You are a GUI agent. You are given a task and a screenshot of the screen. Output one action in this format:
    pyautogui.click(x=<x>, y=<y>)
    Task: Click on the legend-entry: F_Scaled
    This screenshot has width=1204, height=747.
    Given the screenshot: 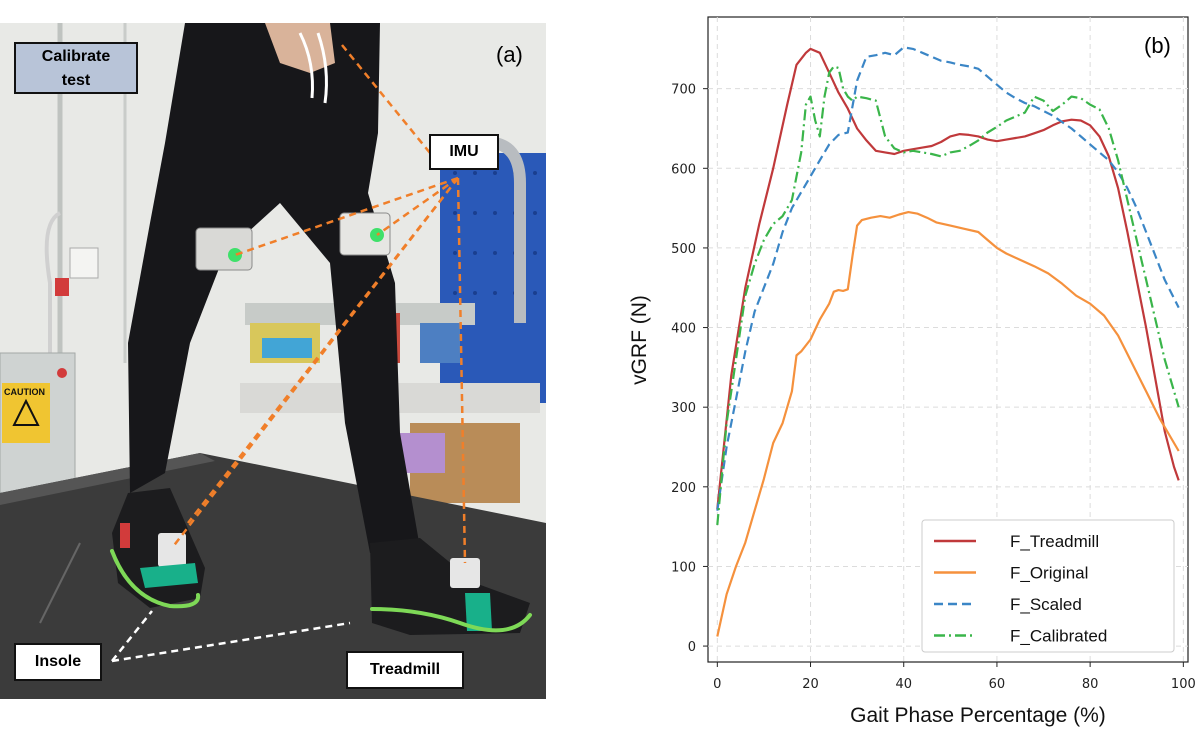 What is the action you would take?
    pyautogui.click(x=1046, y=604)
    